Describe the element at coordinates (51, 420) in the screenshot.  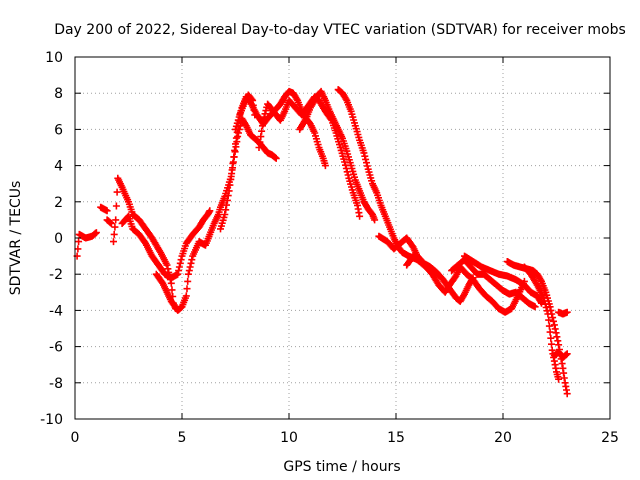
I see `y-tick-label: -10` at that location.